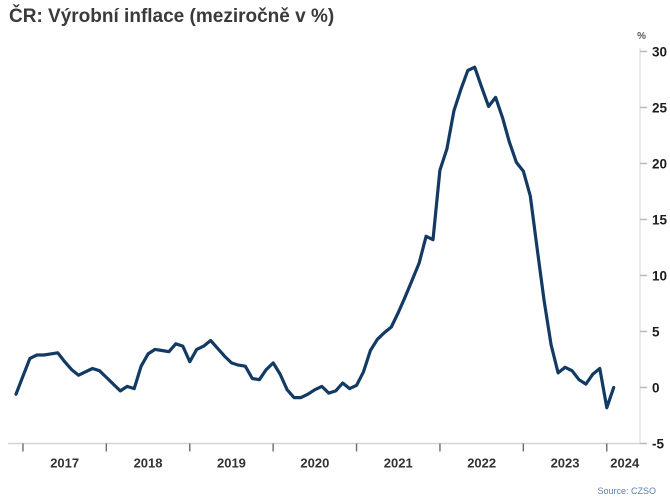  Describe the element at coordinates (656, 332) in the screenshot. I see `y-tick-label: 5` at that location.